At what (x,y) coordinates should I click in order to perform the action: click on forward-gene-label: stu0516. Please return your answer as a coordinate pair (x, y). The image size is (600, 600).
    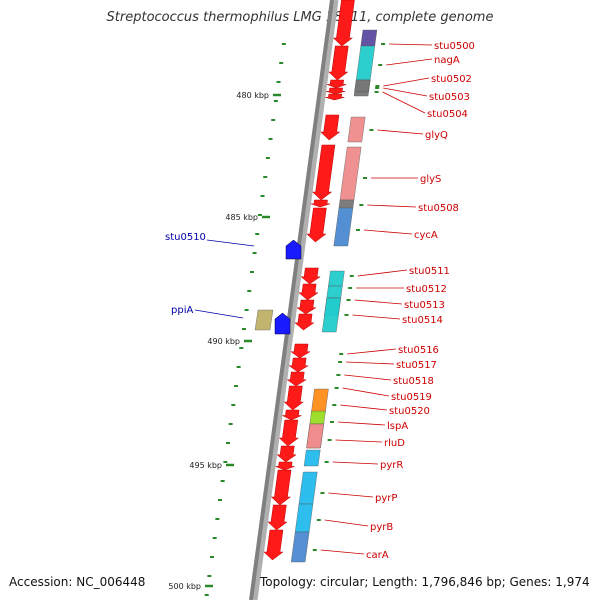
    Looking at the image, I should click on (418, 350).